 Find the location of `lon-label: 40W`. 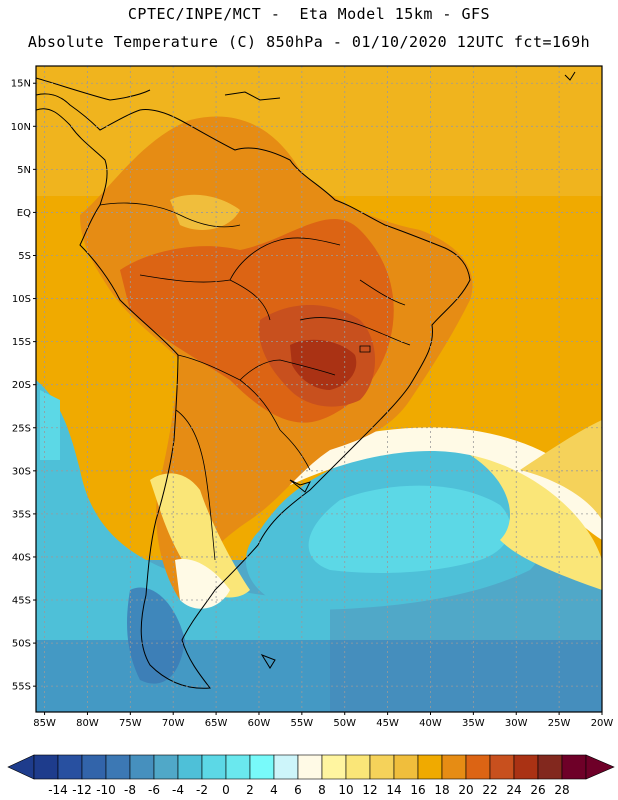

lon-label: 40W is located at coordinates (430, 723).